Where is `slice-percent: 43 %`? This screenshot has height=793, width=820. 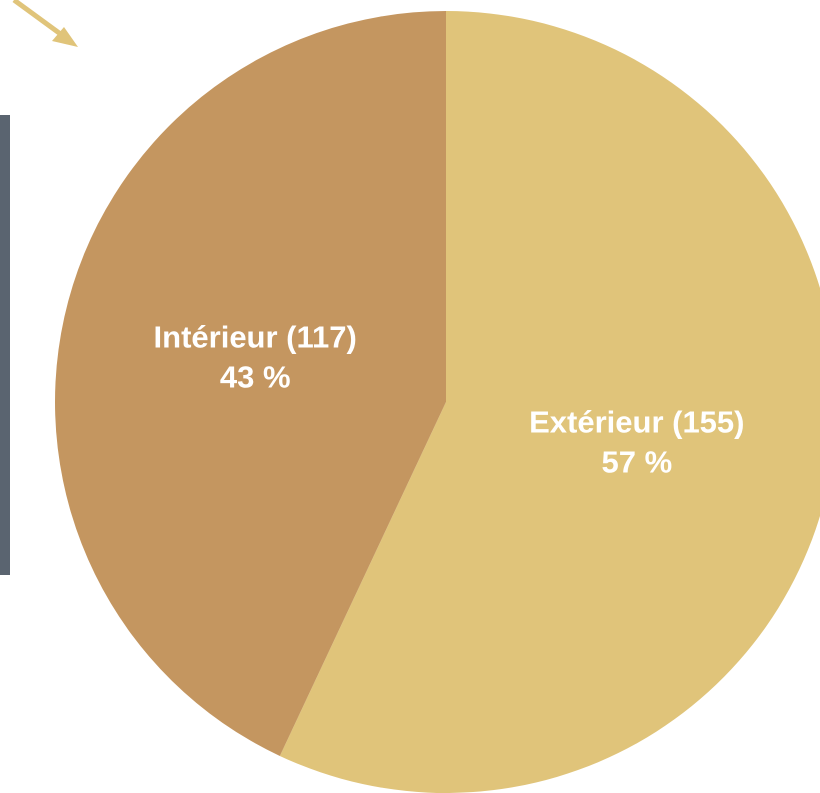
slice-percent: 43 % is located at coordinates (255, 377).